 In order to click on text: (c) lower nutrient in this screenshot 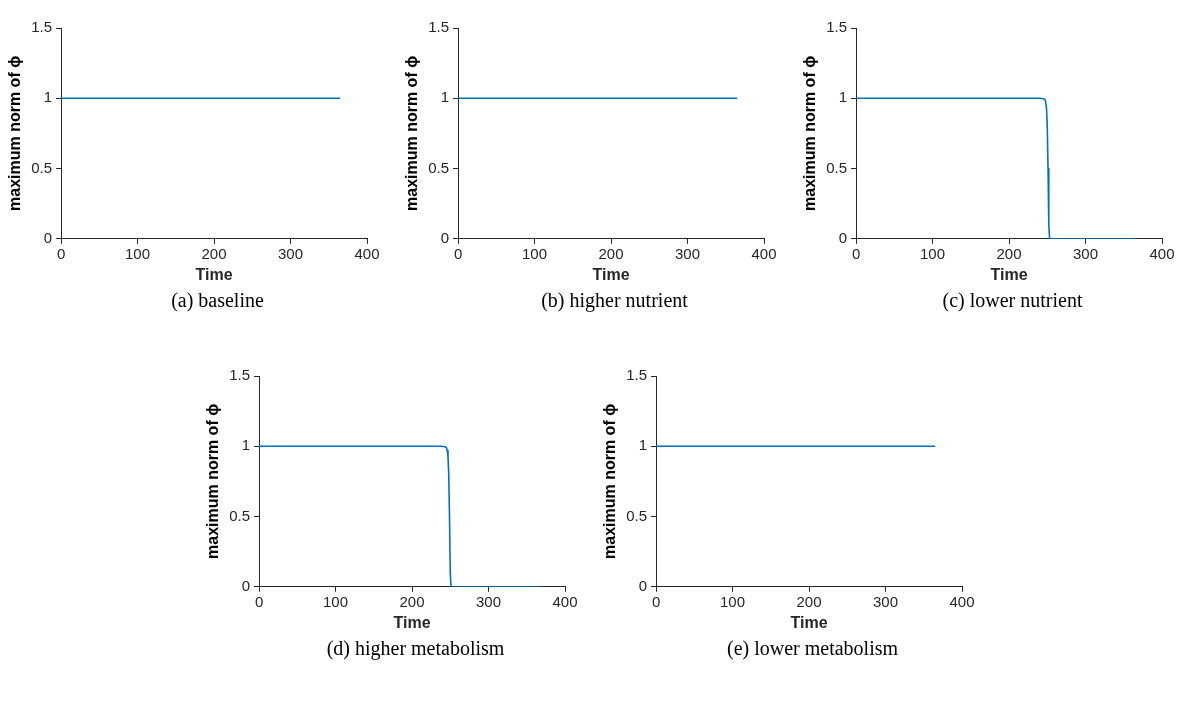, I will do `click(1012, 300)`.